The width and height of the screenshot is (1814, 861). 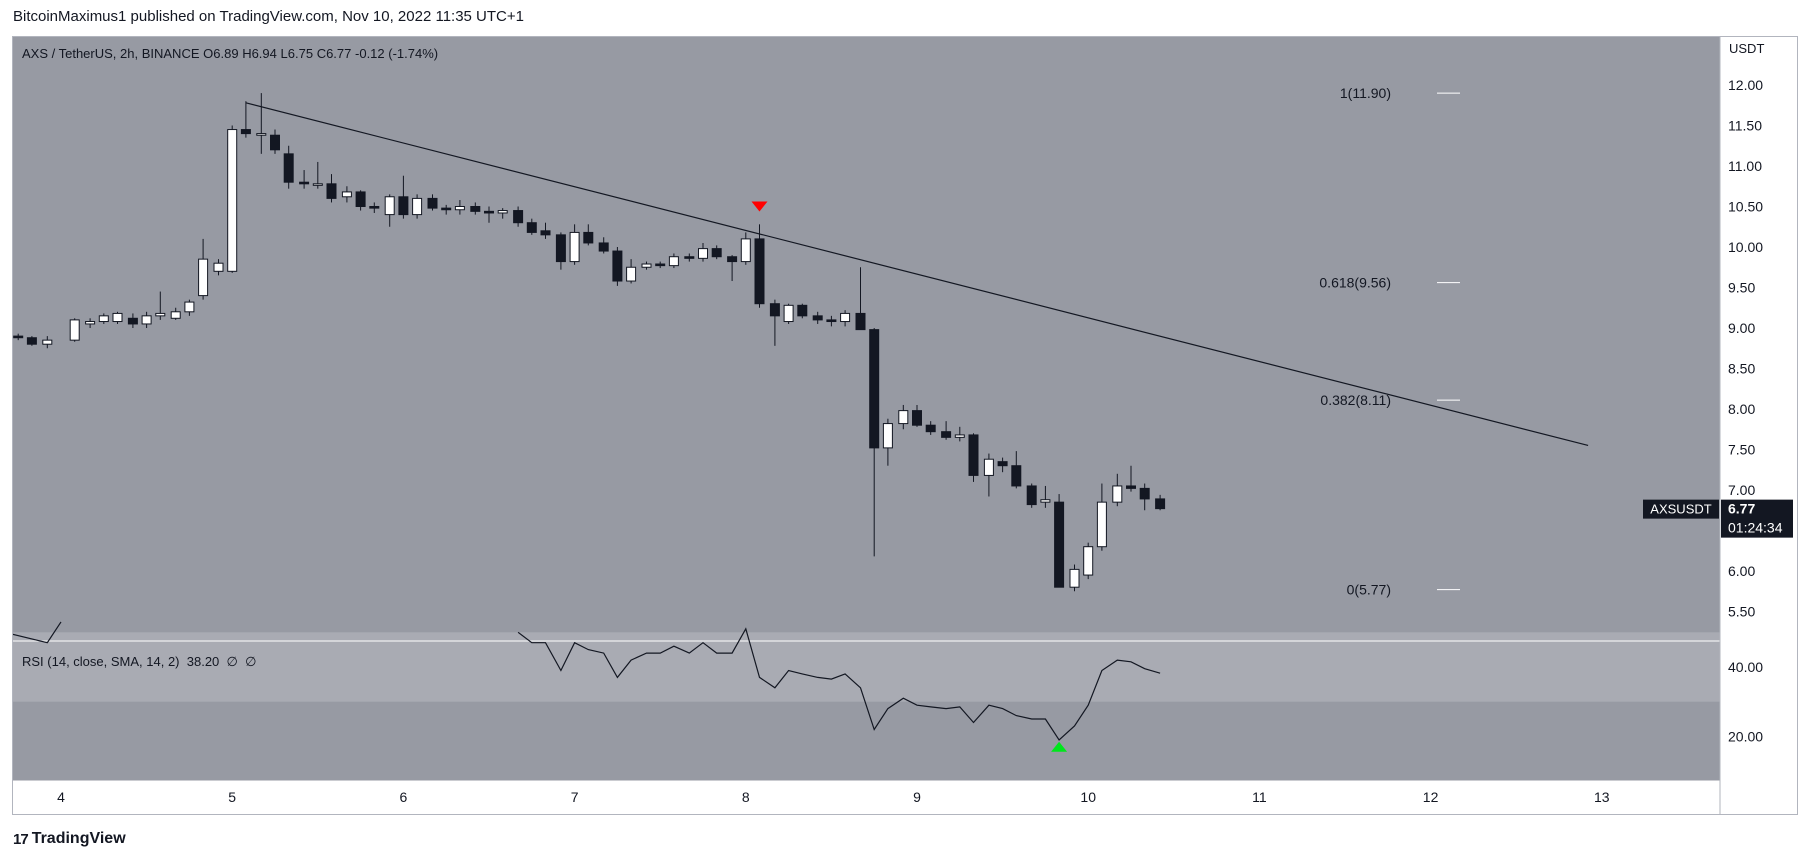 What do you see at coordinates (746, 797) in the screenshot?
I see `time-axis-tick: 8` at bounding box center [746, 797].